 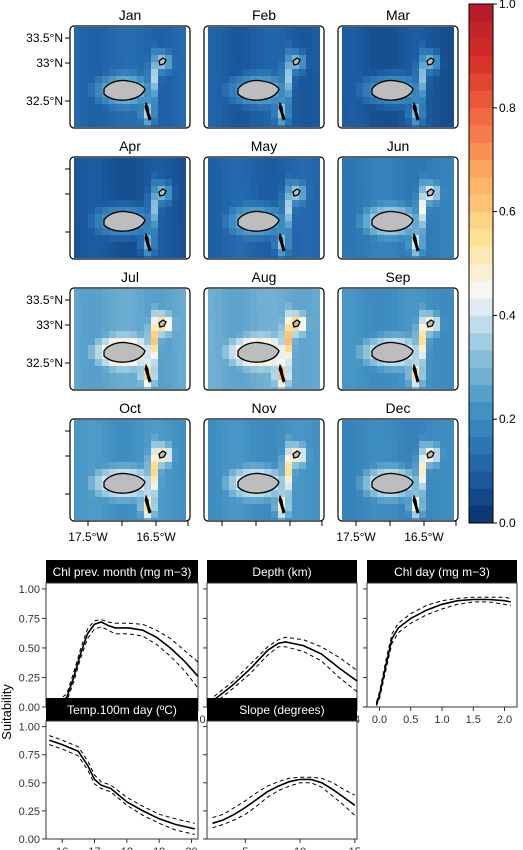 I want to click on y-tick-label: 0.25, so click(x=29, y=812).